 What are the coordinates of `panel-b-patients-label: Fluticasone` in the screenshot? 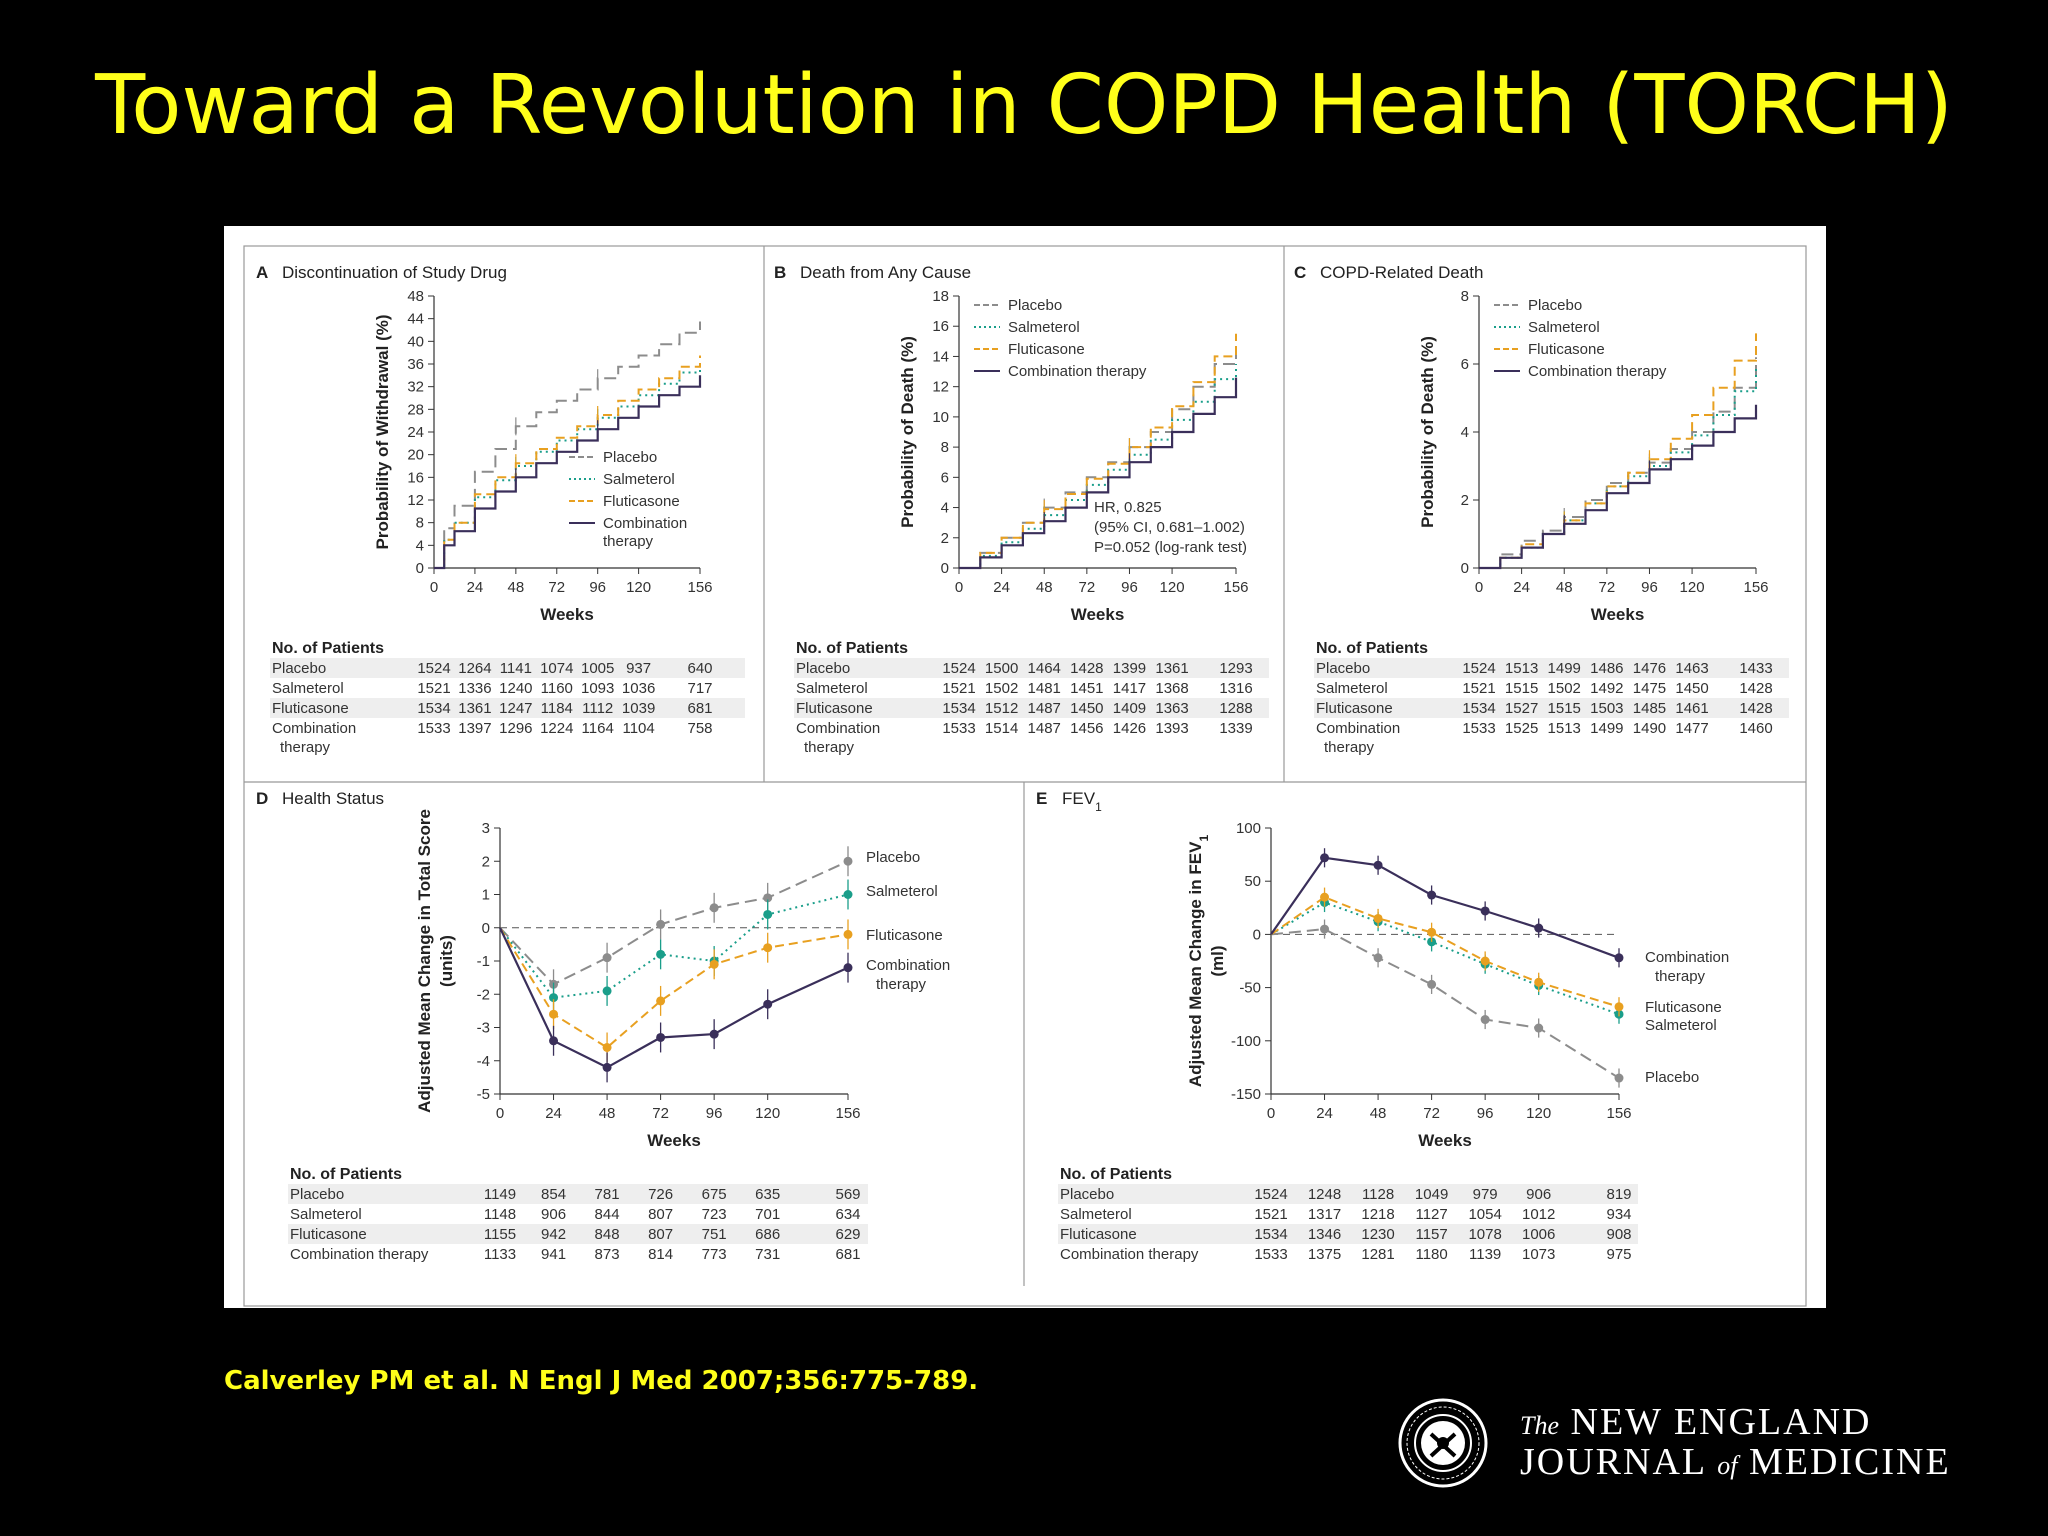 It's located at (834, 708).